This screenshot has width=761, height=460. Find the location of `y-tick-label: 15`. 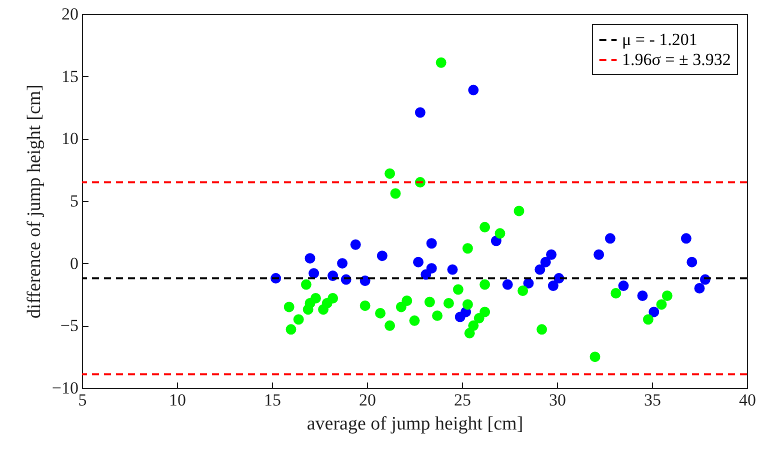

y-tick-label: 15 is located at coordinates (70, 76).